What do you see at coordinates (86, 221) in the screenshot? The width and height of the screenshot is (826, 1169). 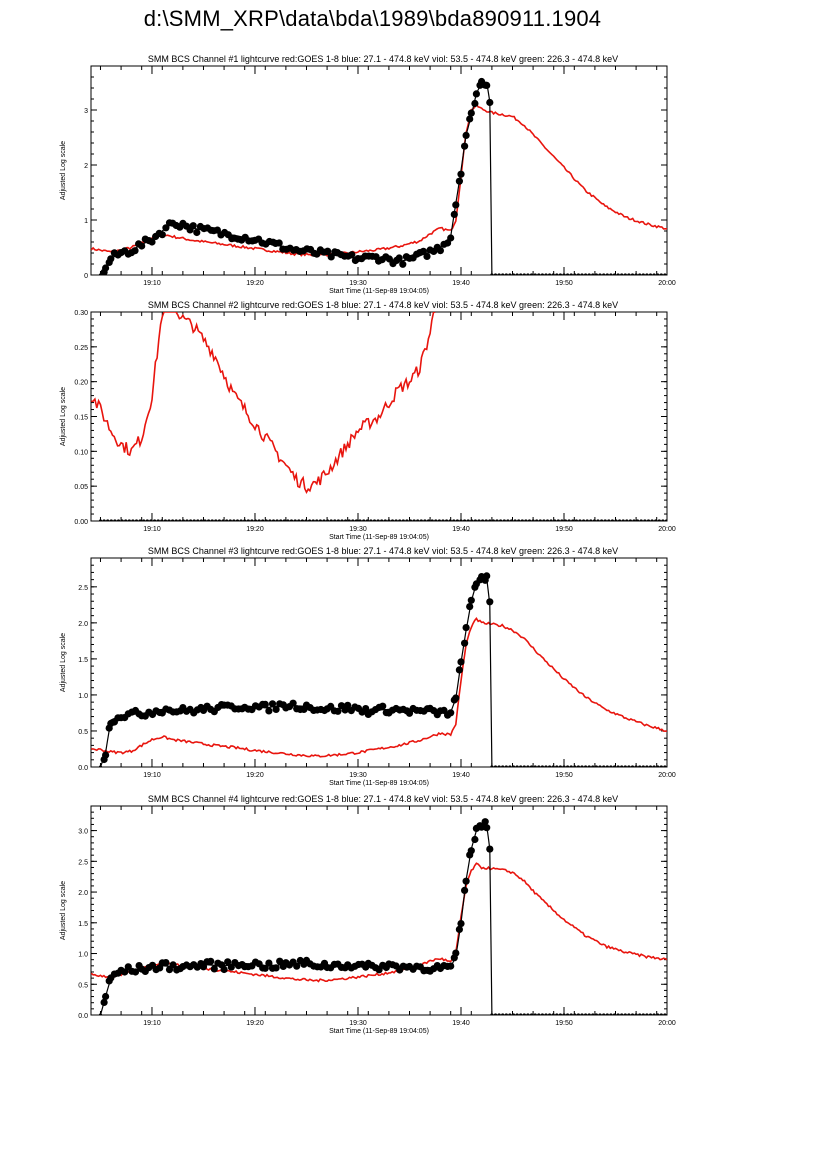 I see `y-tick-label: 1` at bounding box center [86, 221].